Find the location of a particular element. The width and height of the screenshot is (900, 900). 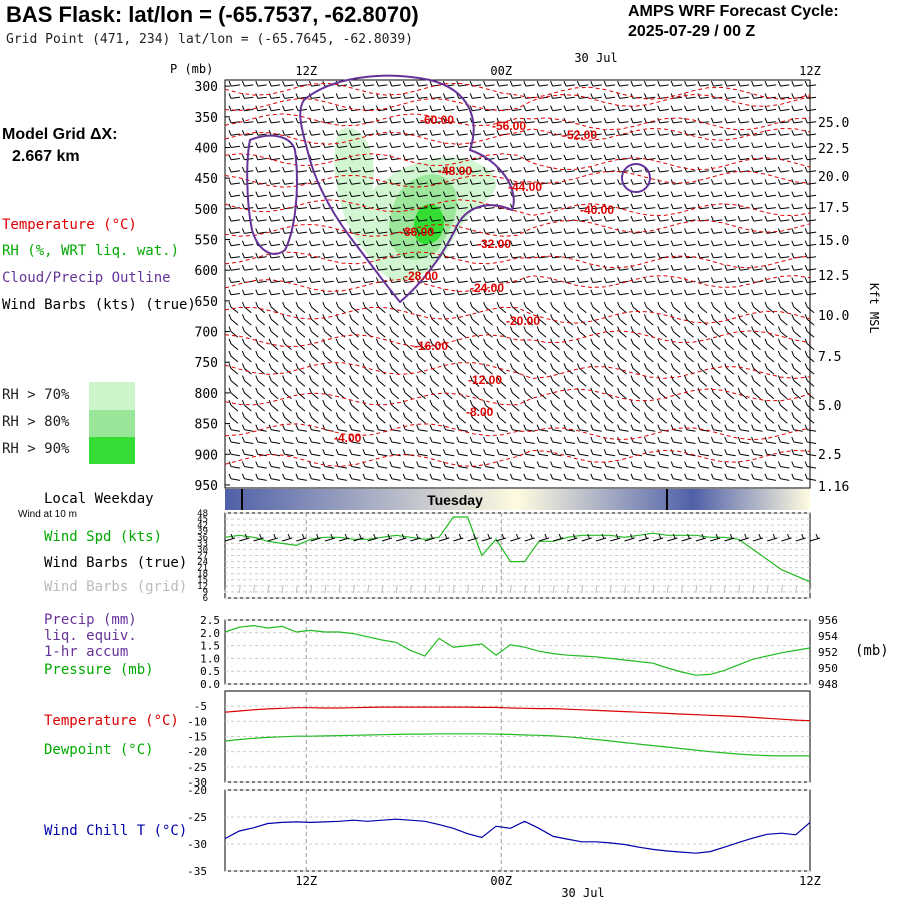

legend-wind-barbs: Wind Barbs (kts) (true) is located at coordinates (99, 305).